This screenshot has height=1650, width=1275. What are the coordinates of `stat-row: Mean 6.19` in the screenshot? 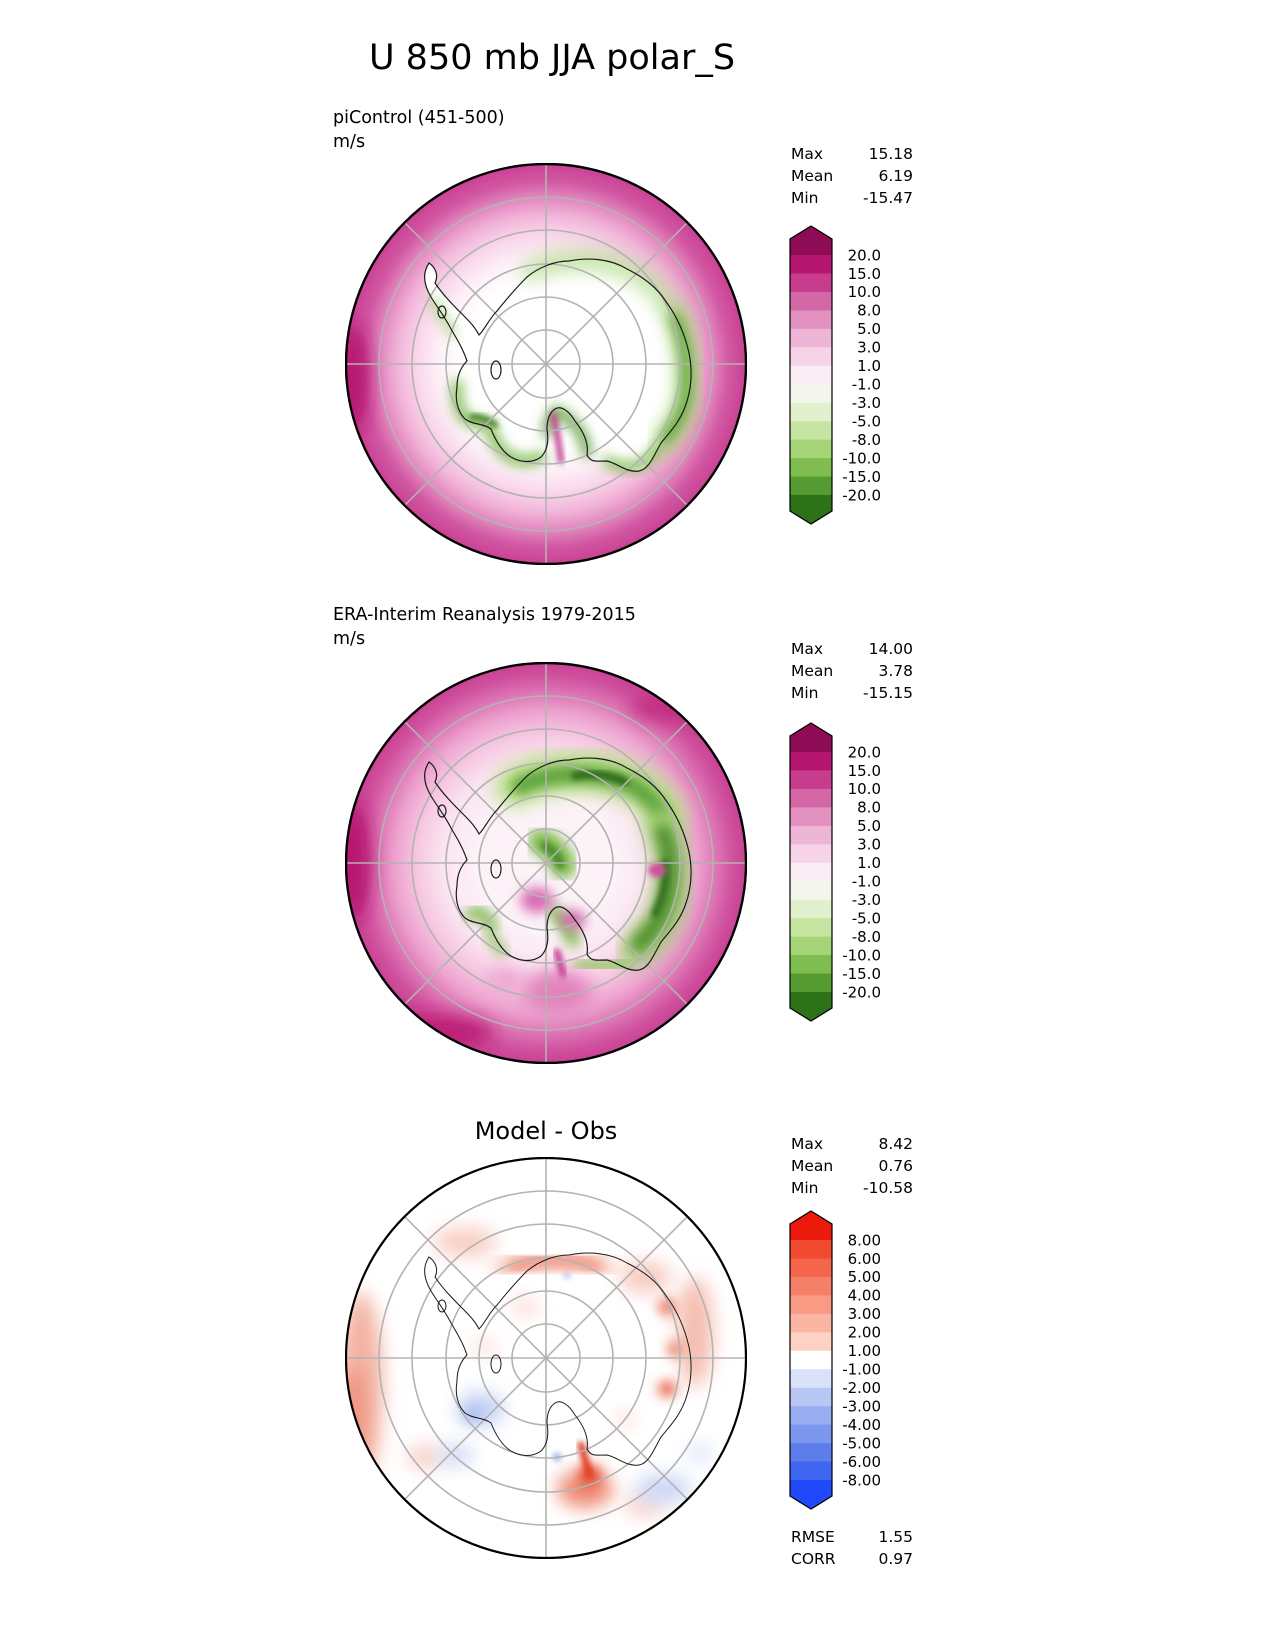 It's located at (852, 177).